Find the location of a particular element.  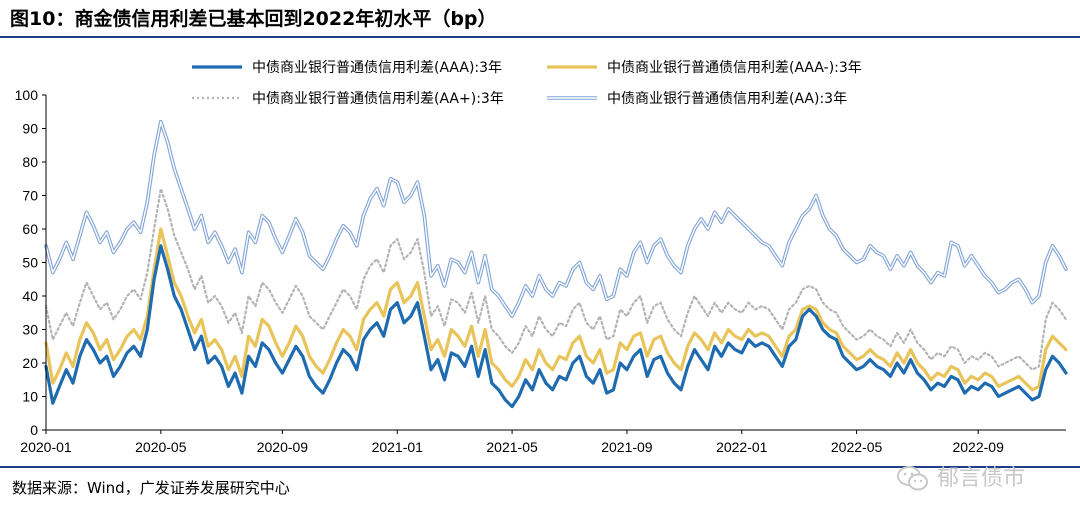

y-tick-label: 90 is located at coordinates (30, 129).